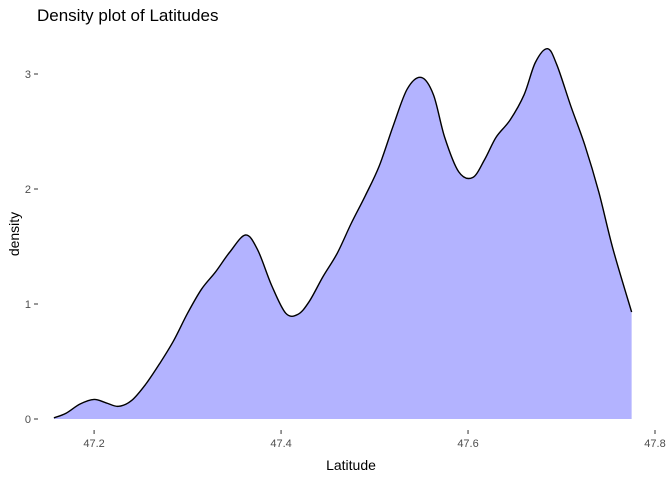  What do you see at coordinates (467, 444) in the screenshot?
I see `x-tick-label: 47.6` at bounding box center [467, 444].